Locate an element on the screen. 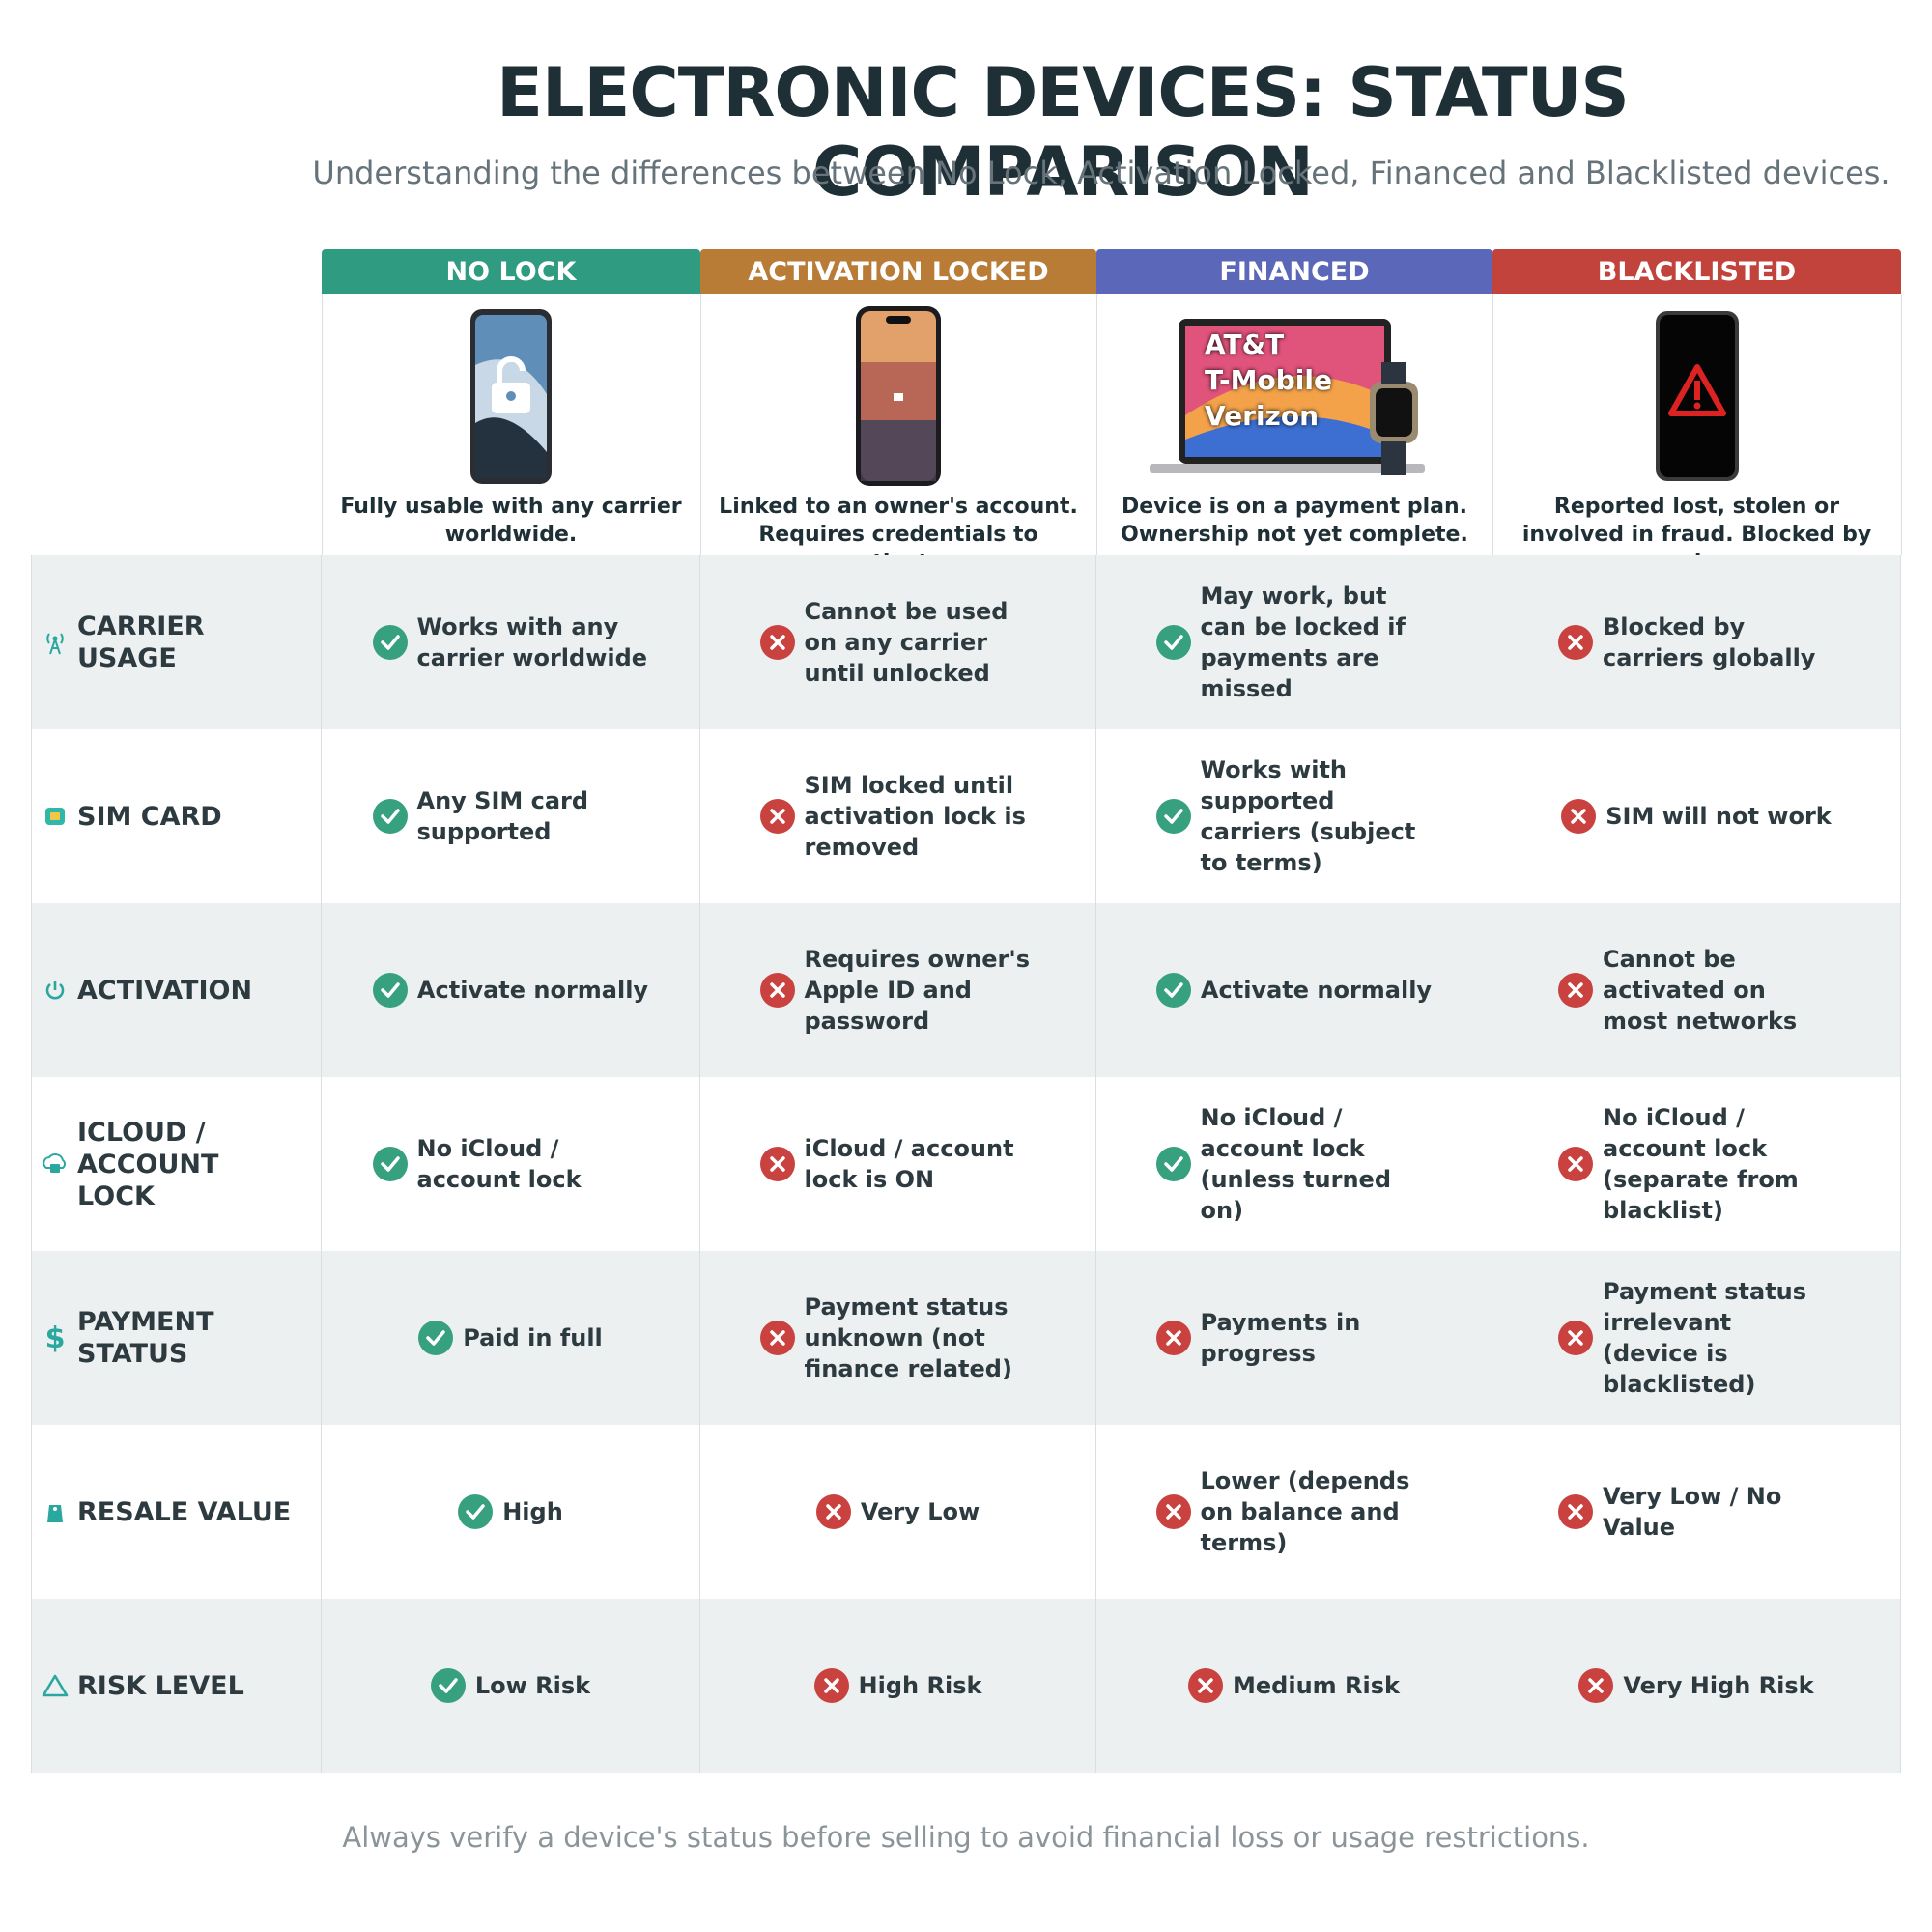  status-cell: Paid in full is located at coordinates (511, 1338).